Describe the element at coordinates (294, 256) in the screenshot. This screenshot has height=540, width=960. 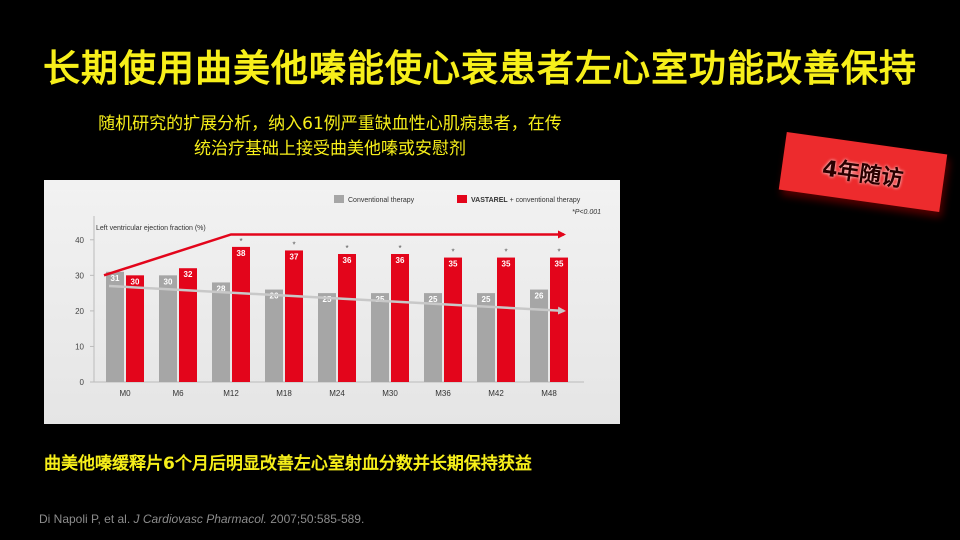
I see `data-label-vastarel: 37` at that location.